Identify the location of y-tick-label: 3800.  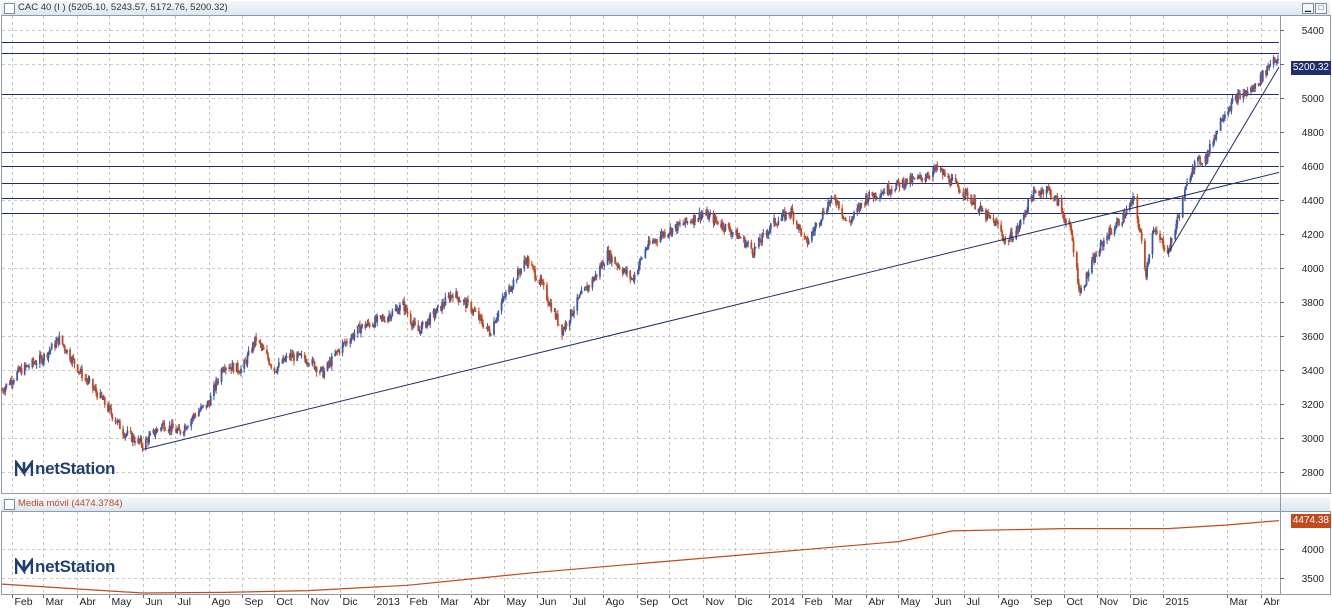
(1313, 303).